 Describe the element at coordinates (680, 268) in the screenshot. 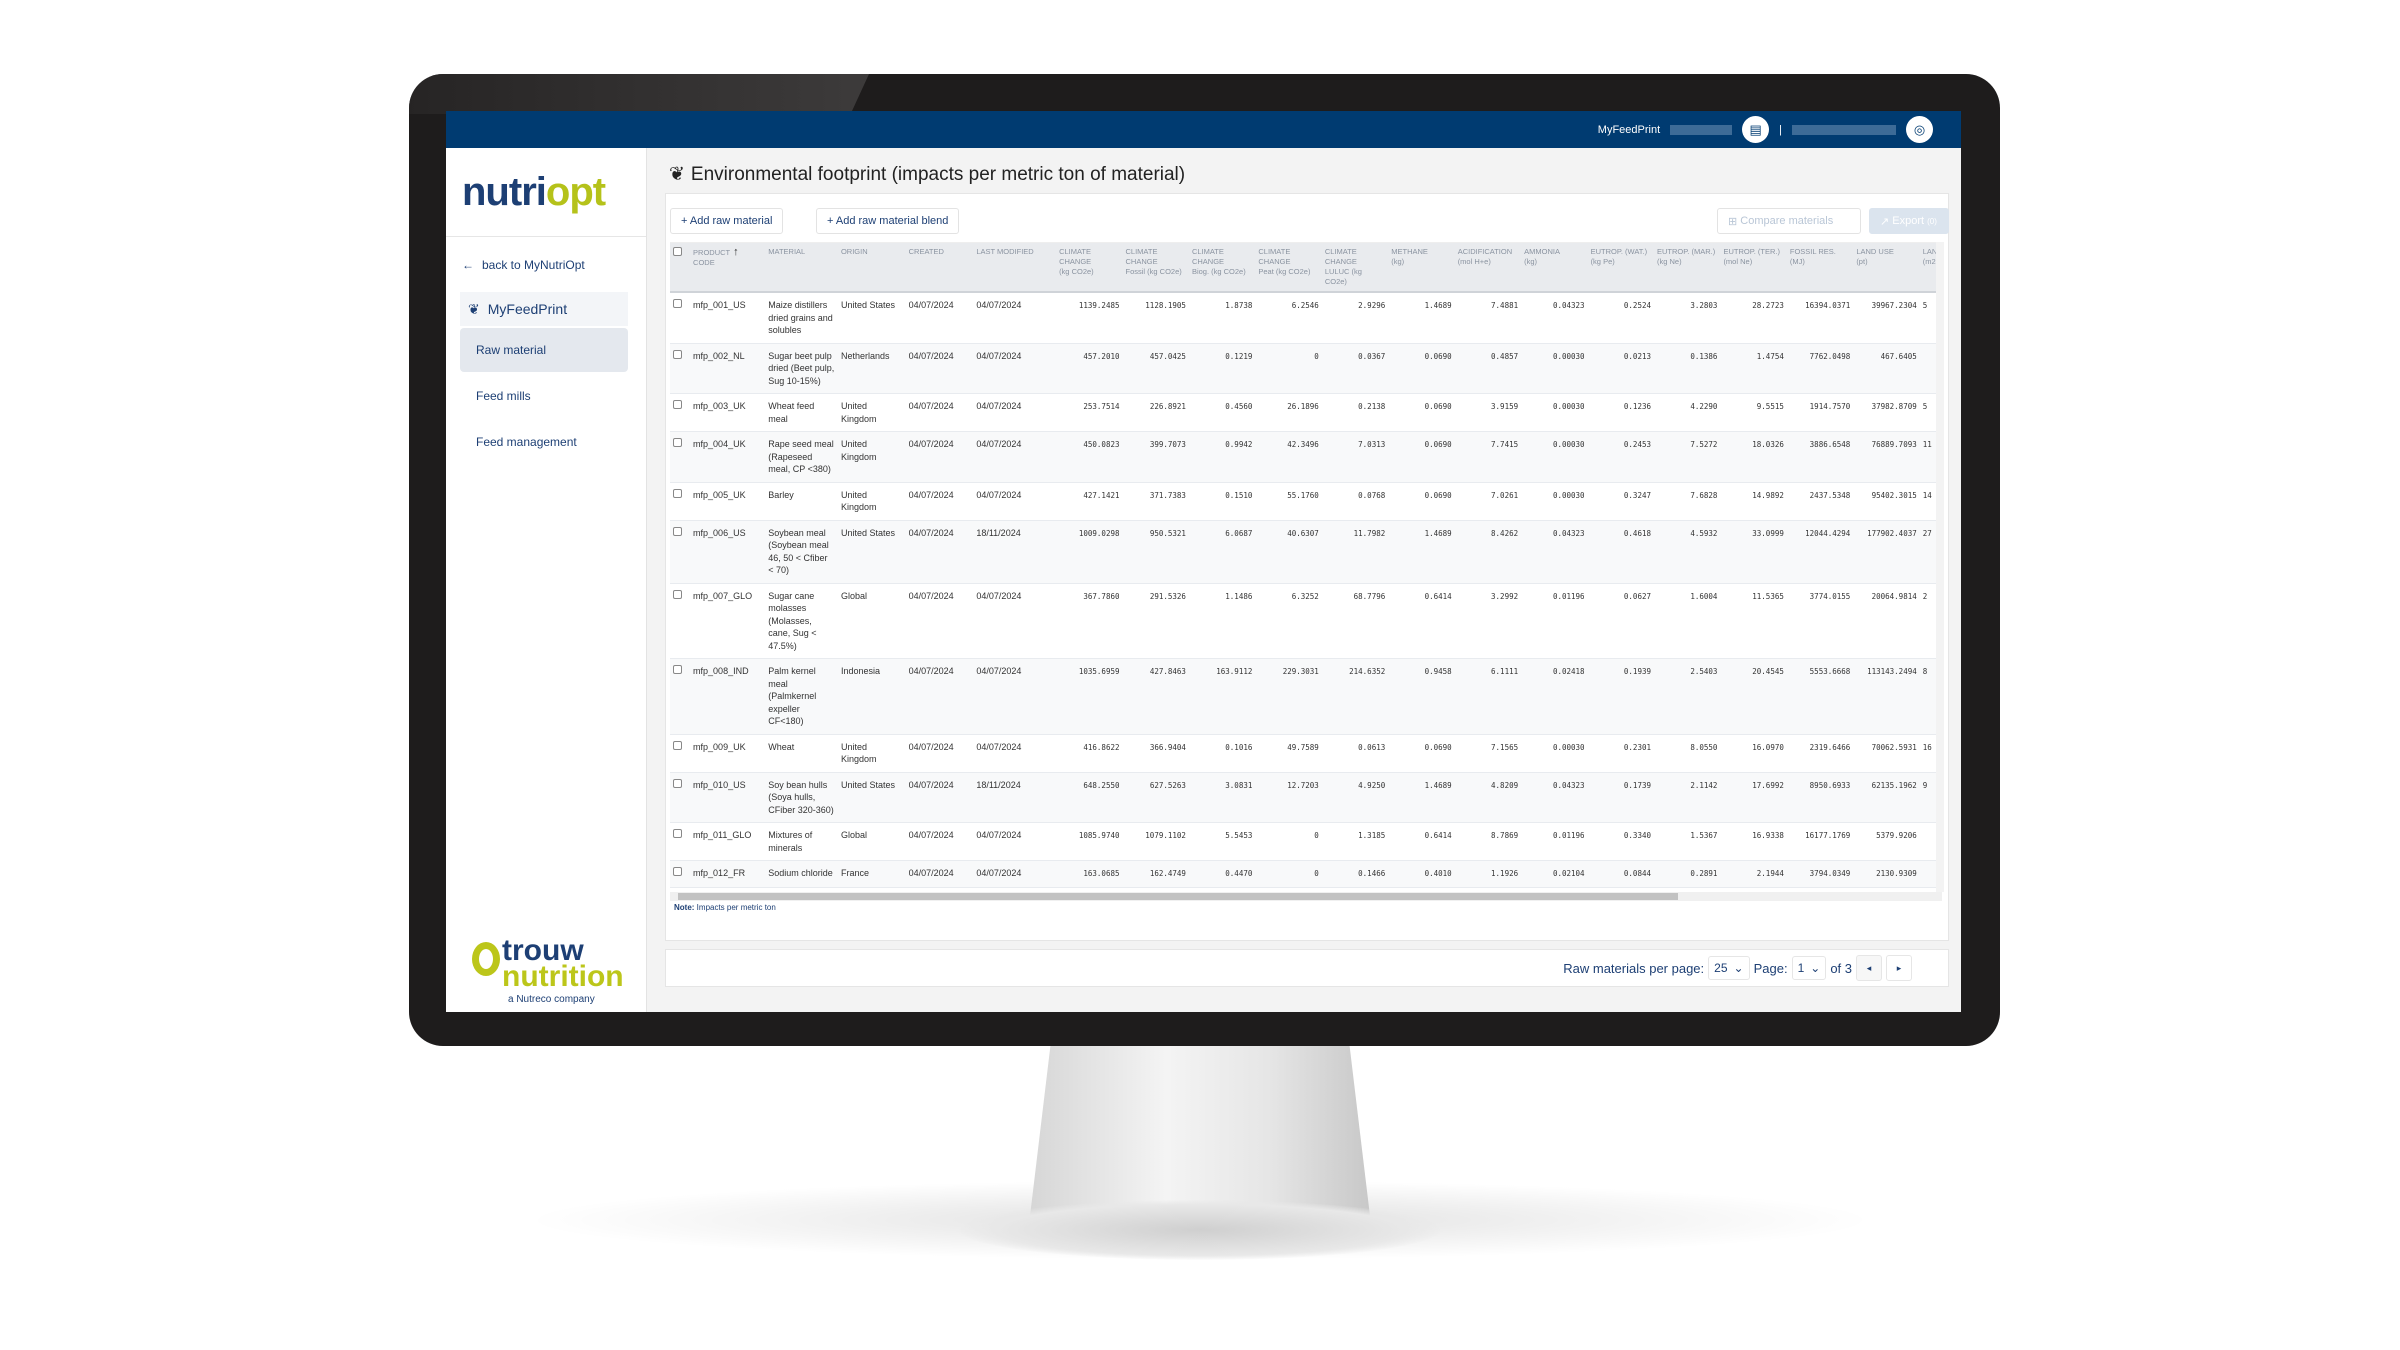

I see `select-all-checkbox` at that location.